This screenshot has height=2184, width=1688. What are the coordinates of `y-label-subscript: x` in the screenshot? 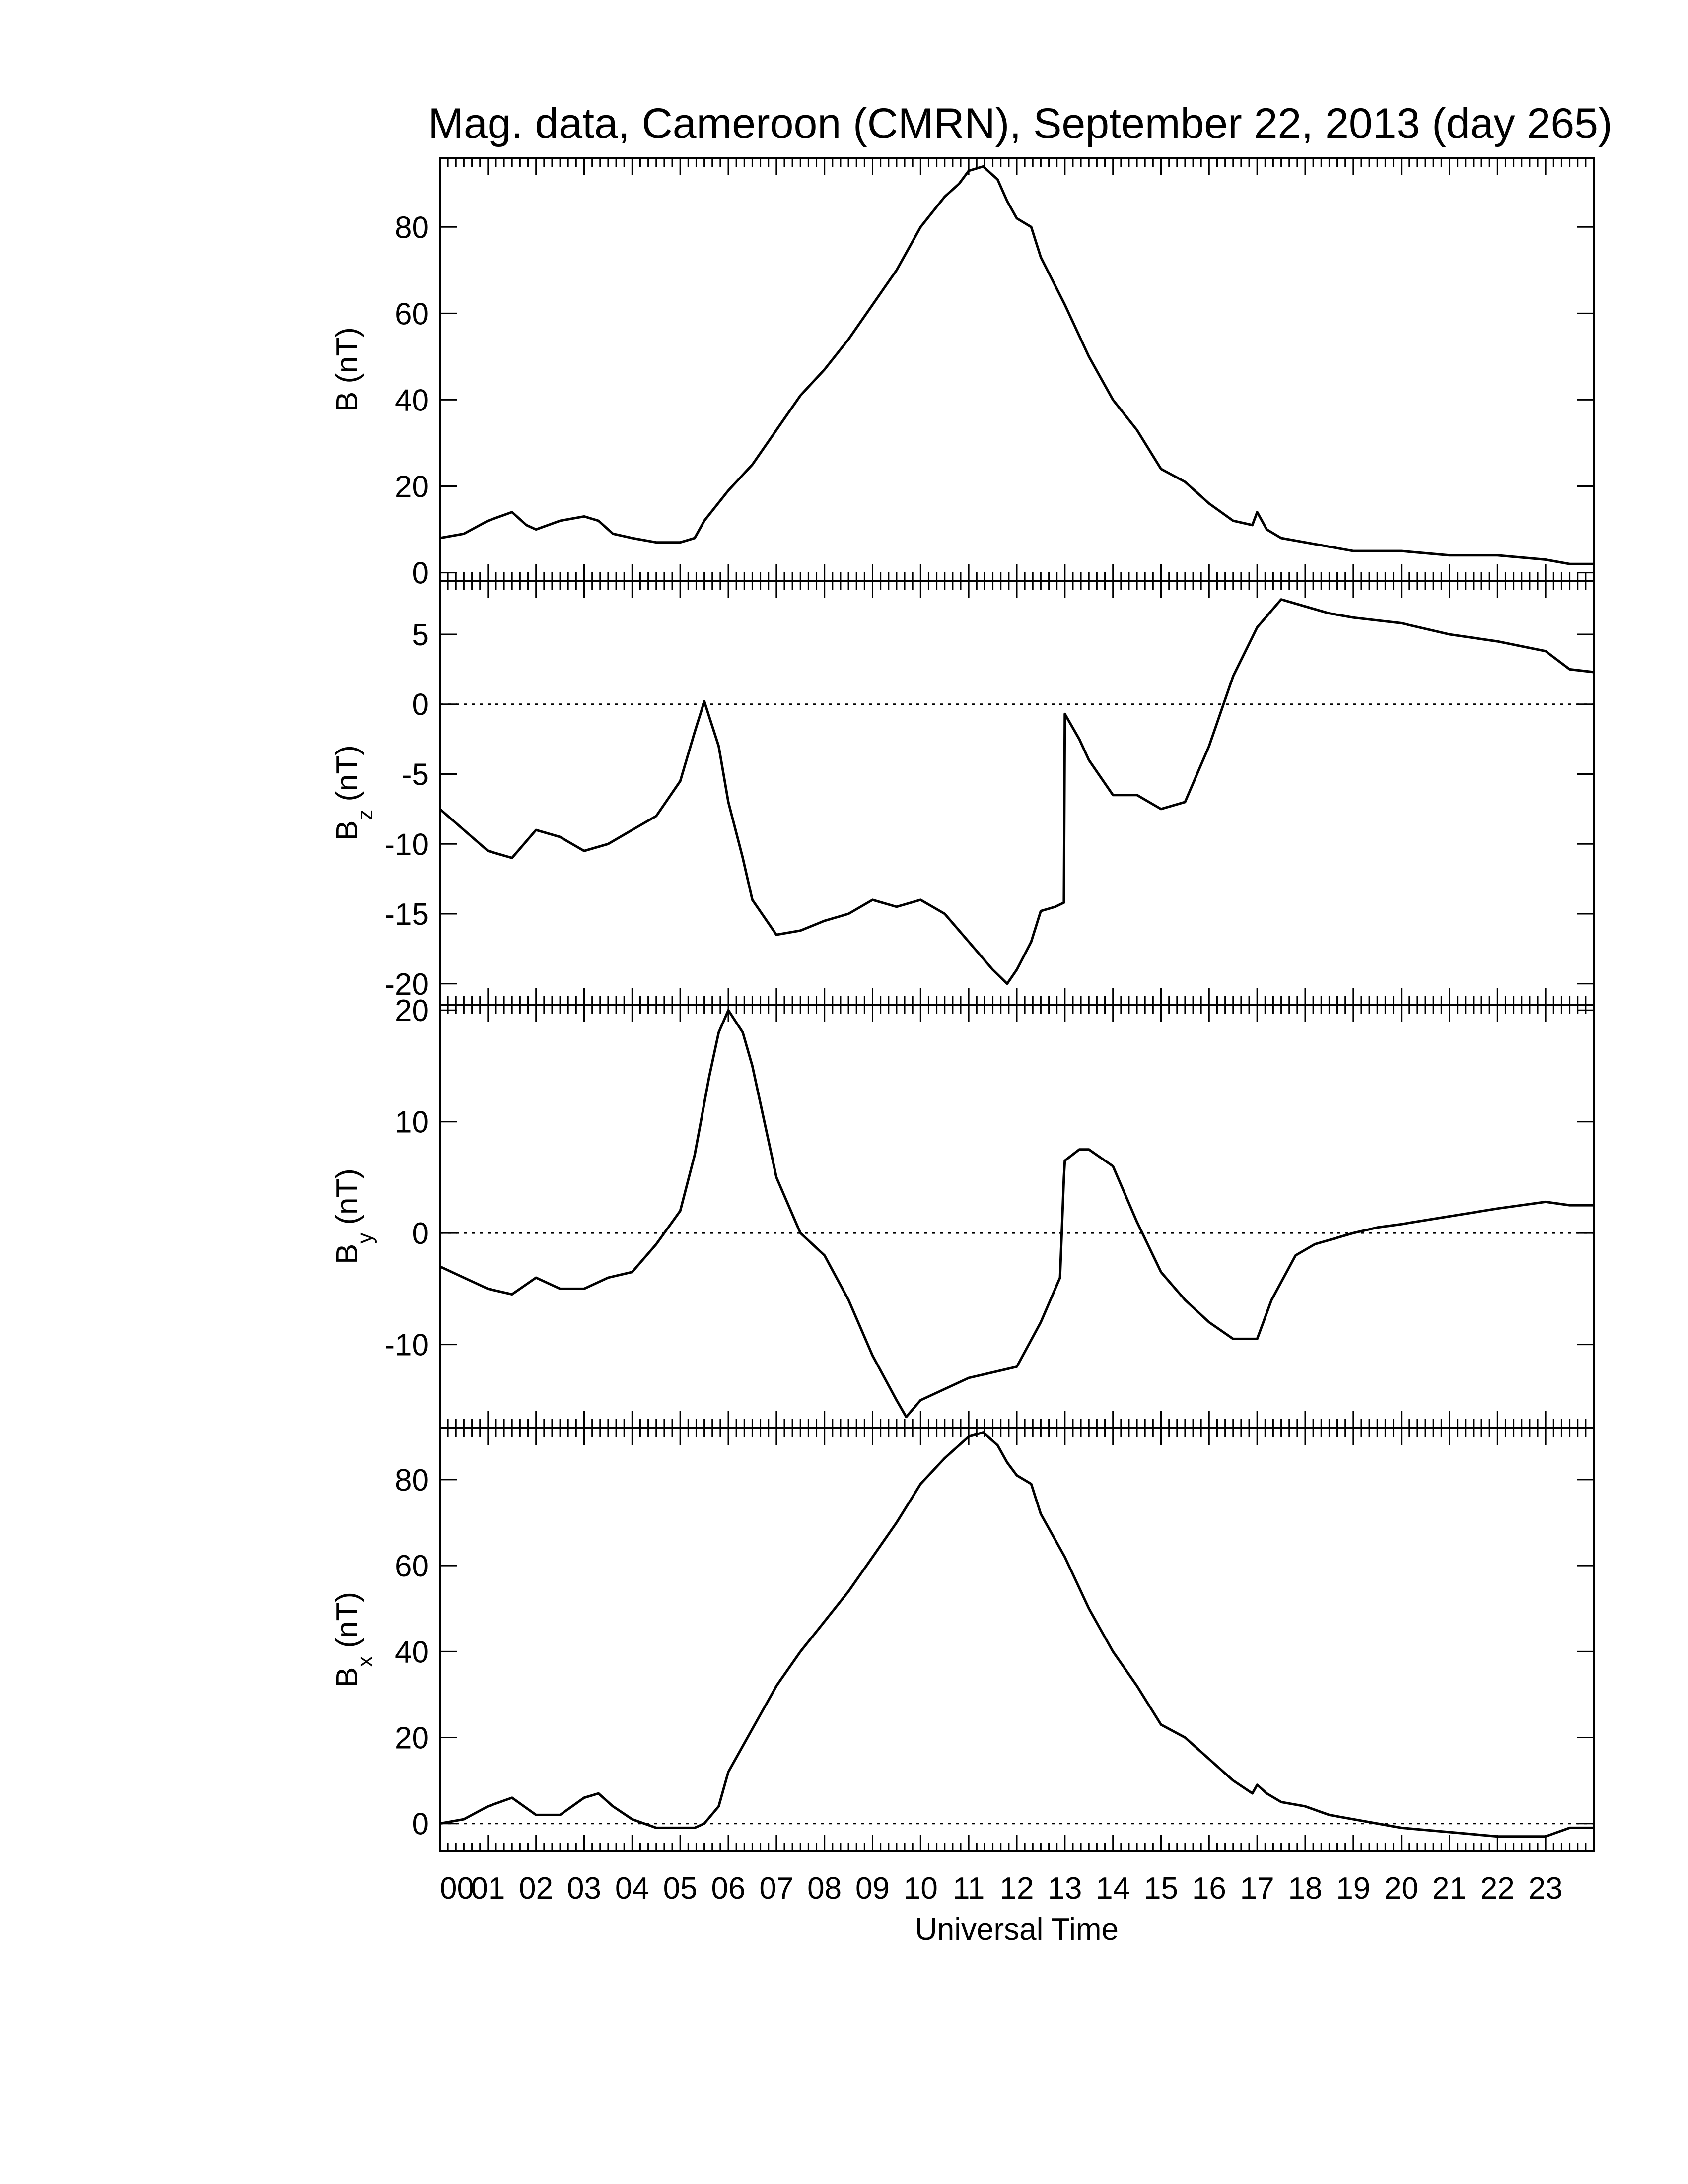 It's located at (365, 1661).